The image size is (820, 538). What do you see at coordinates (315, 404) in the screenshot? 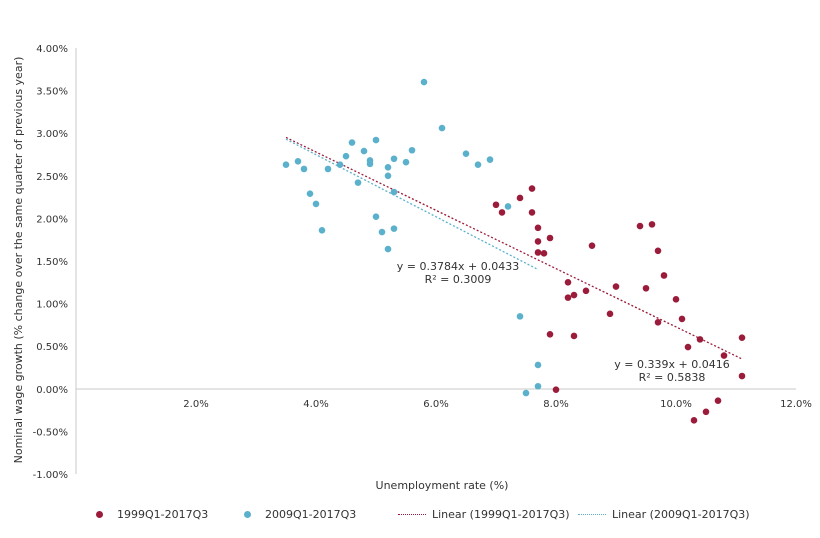
I see `x-tick-label: 4.0%` at bounding box center [315, 404].